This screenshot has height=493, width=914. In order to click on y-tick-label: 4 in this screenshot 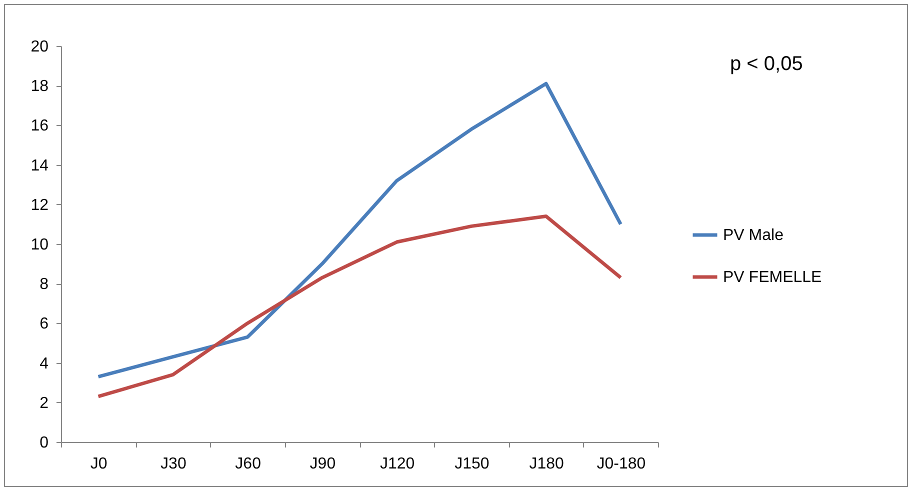, I will do `click(44, 363)`.